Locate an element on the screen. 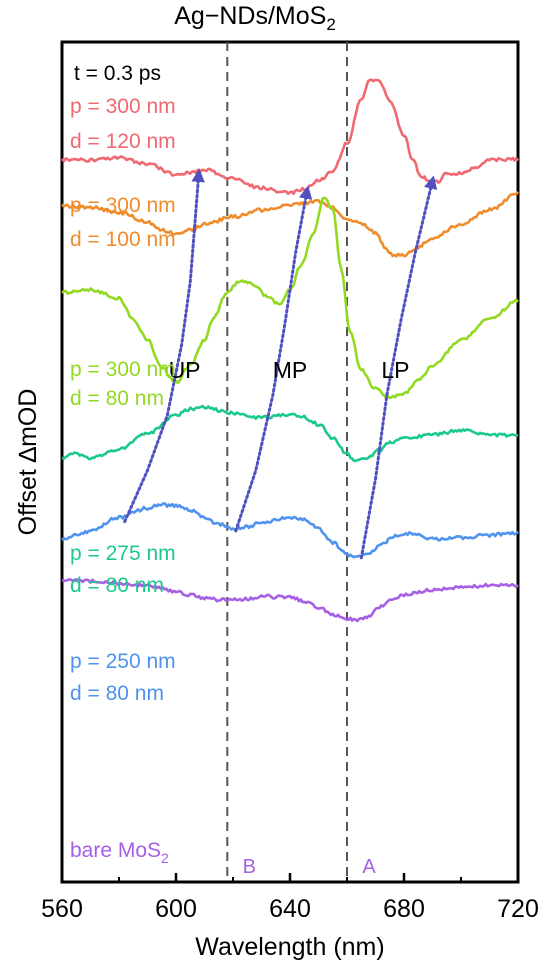  series-label-d-2: d = 100 nm is located at coordinates (123, 239).